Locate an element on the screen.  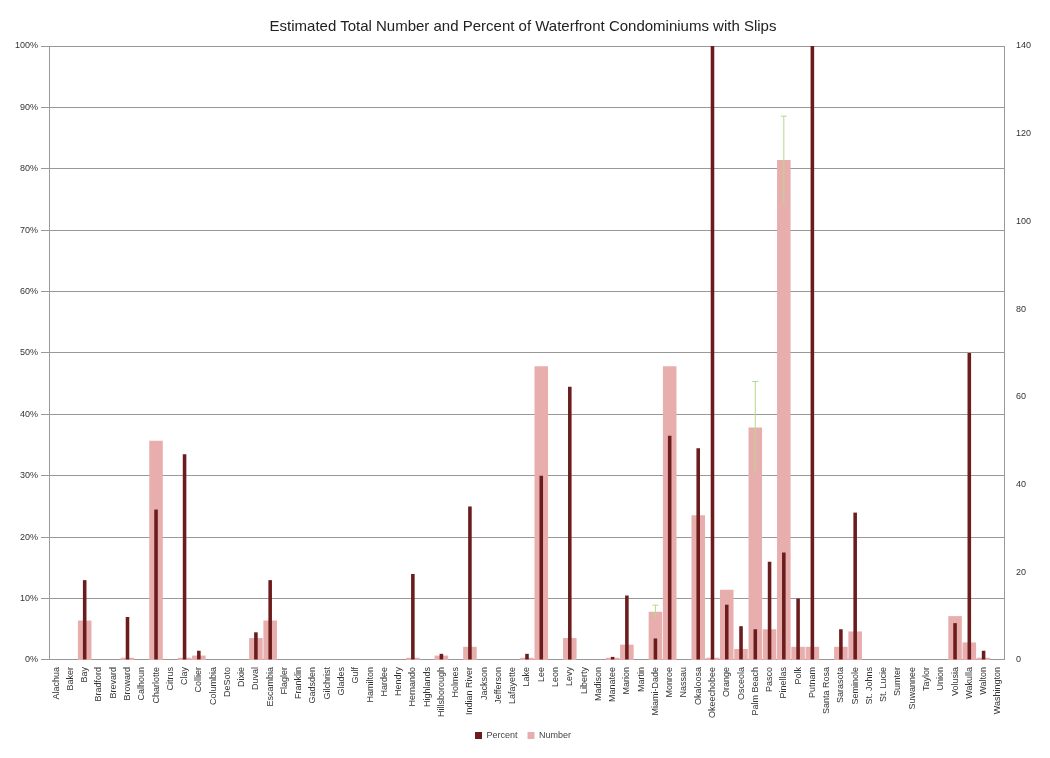
y2-tick-label: 40 is located at coordinates (1020, 484).